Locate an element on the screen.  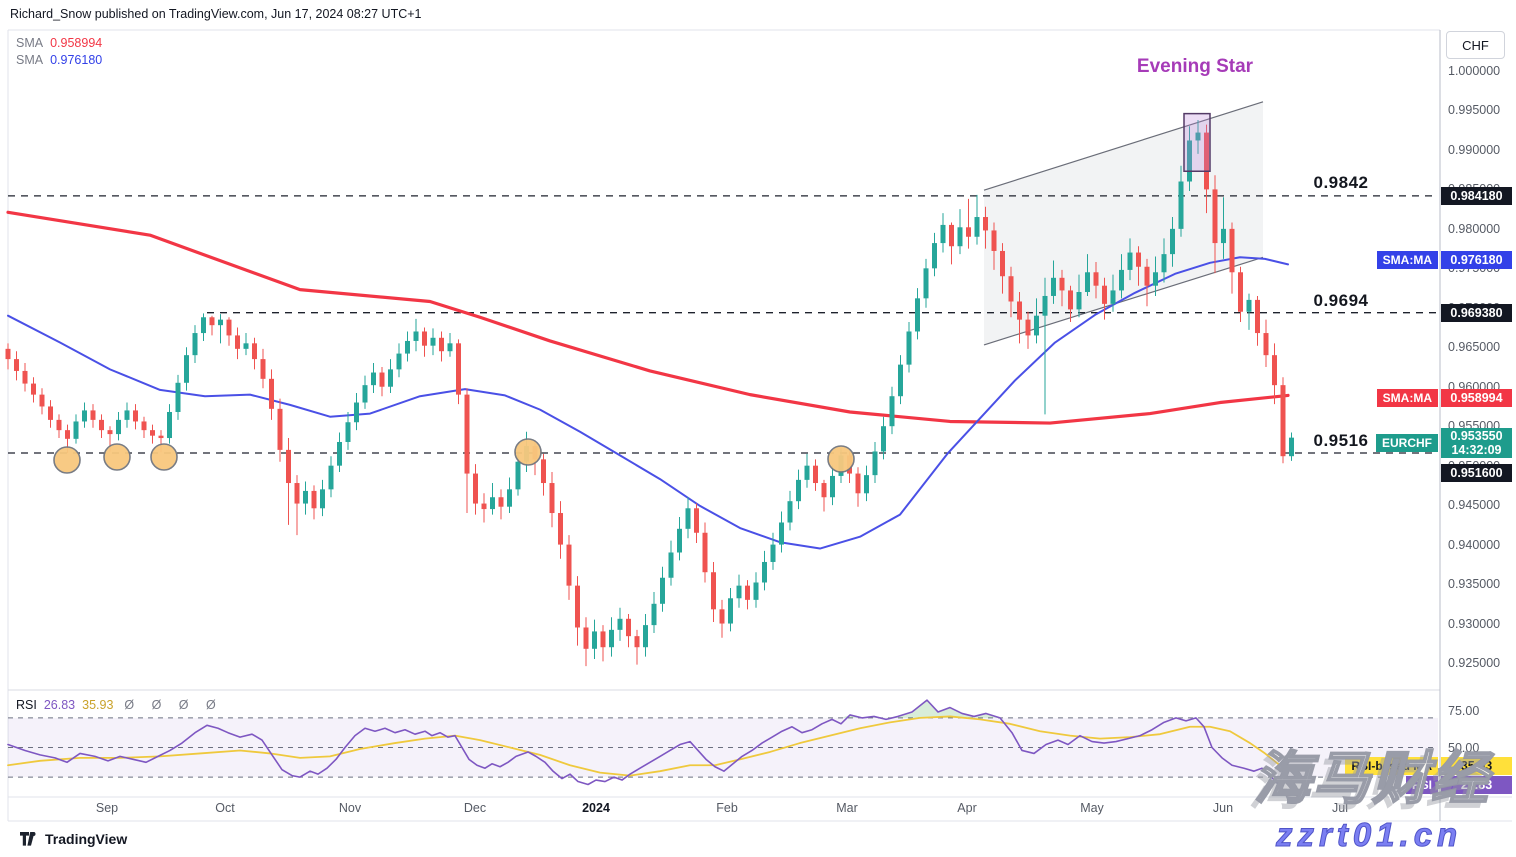
watermark-cn-brand: 海马财经 is located at coordinates (1371, 779).